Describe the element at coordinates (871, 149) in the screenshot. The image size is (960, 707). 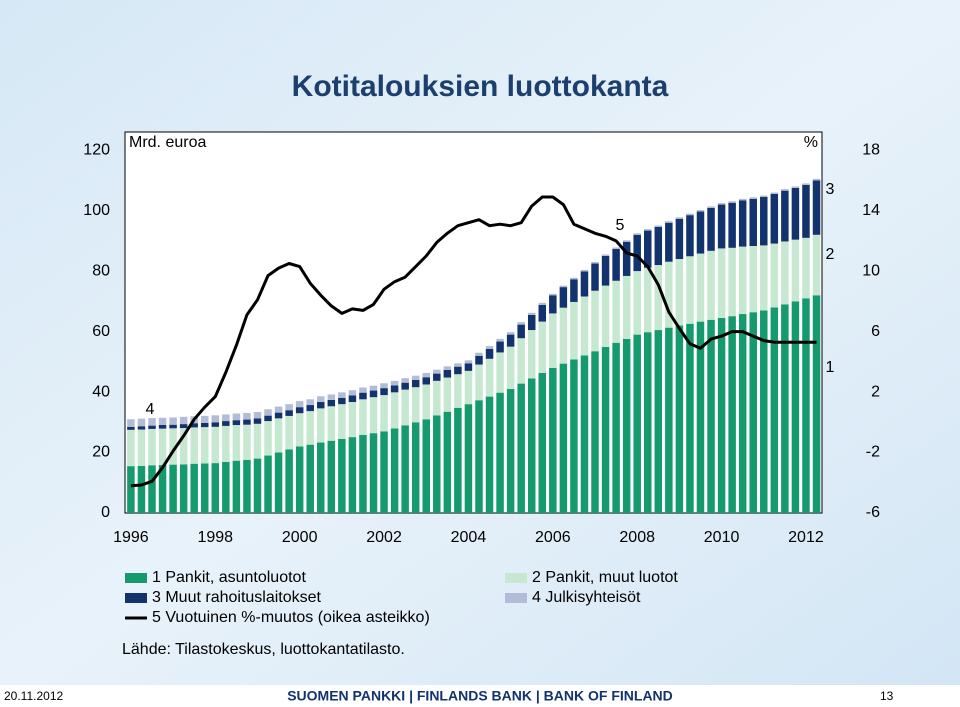
I see `y2-tick-label: 18` at that location.